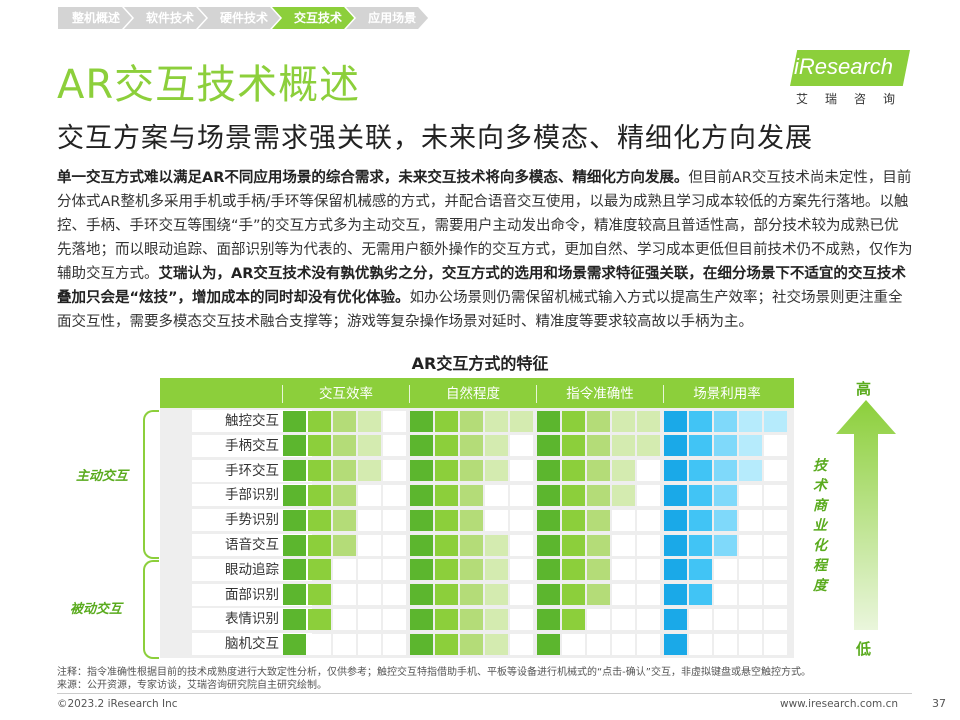 This screenshot has width=960, height=720. Describe the element at coordinates (866, 515) in the screenshot. I see `up-arrow-icon` at that location.